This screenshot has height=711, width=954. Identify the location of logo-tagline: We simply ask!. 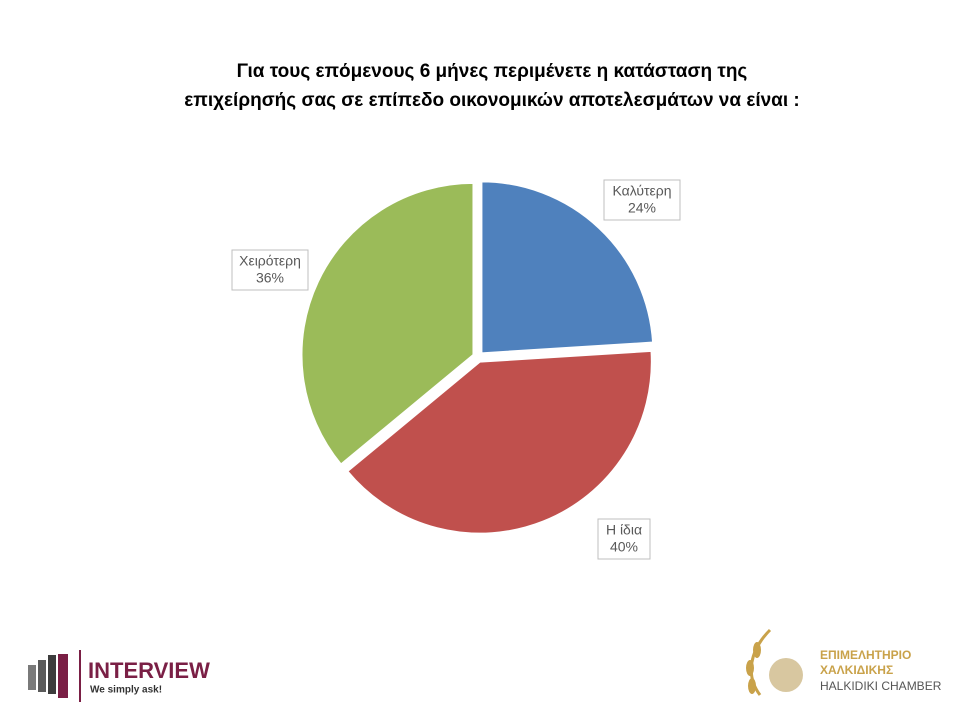
(126, 690).